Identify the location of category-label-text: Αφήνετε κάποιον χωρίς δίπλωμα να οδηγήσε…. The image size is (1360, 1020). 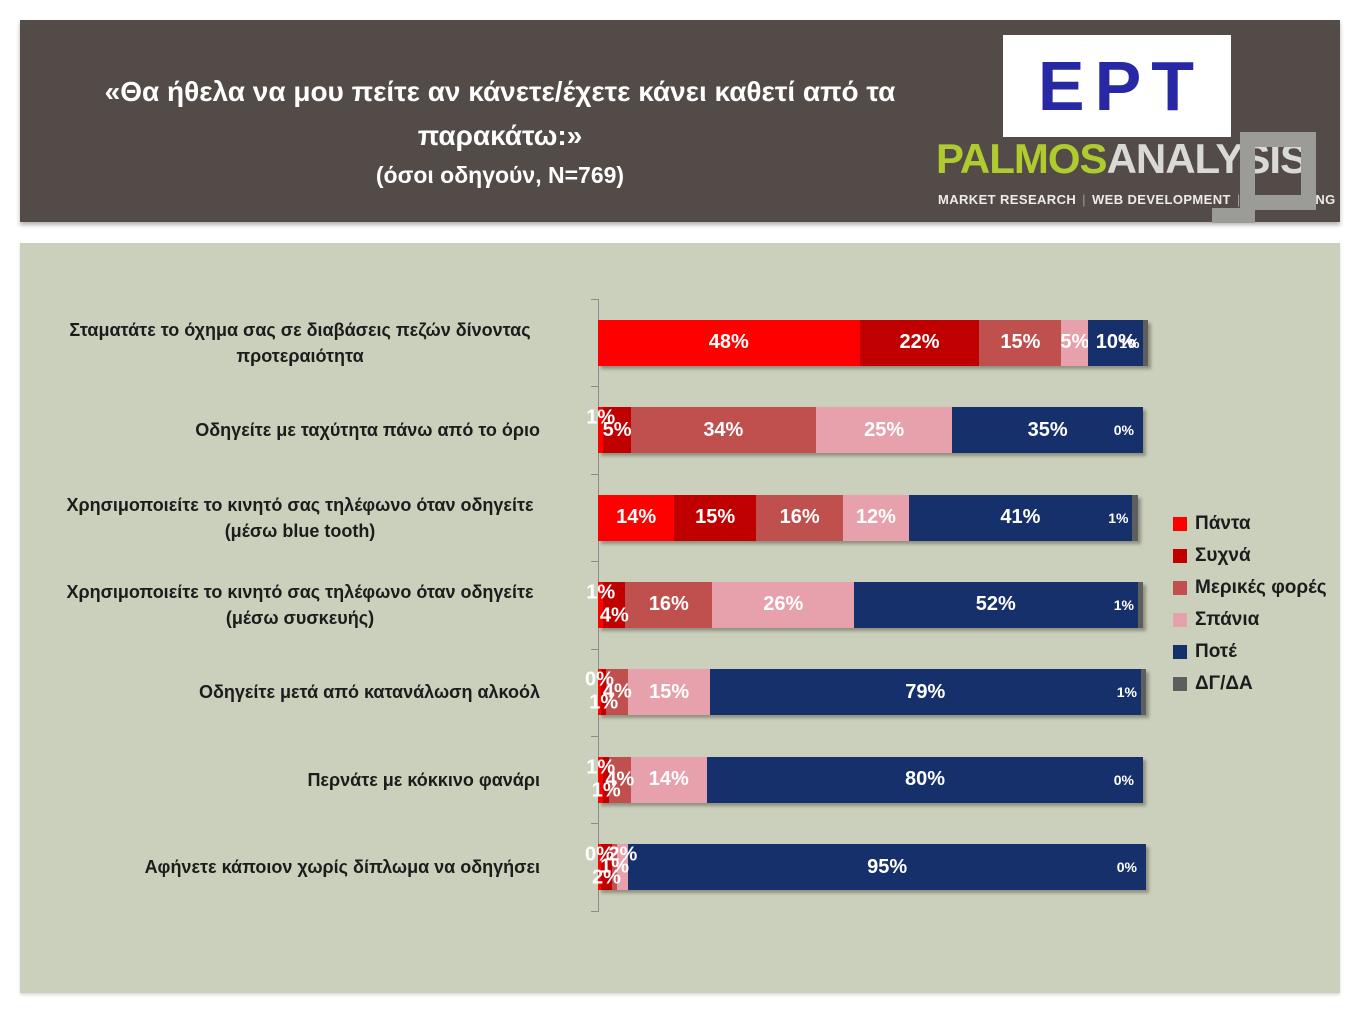
(342, 867).